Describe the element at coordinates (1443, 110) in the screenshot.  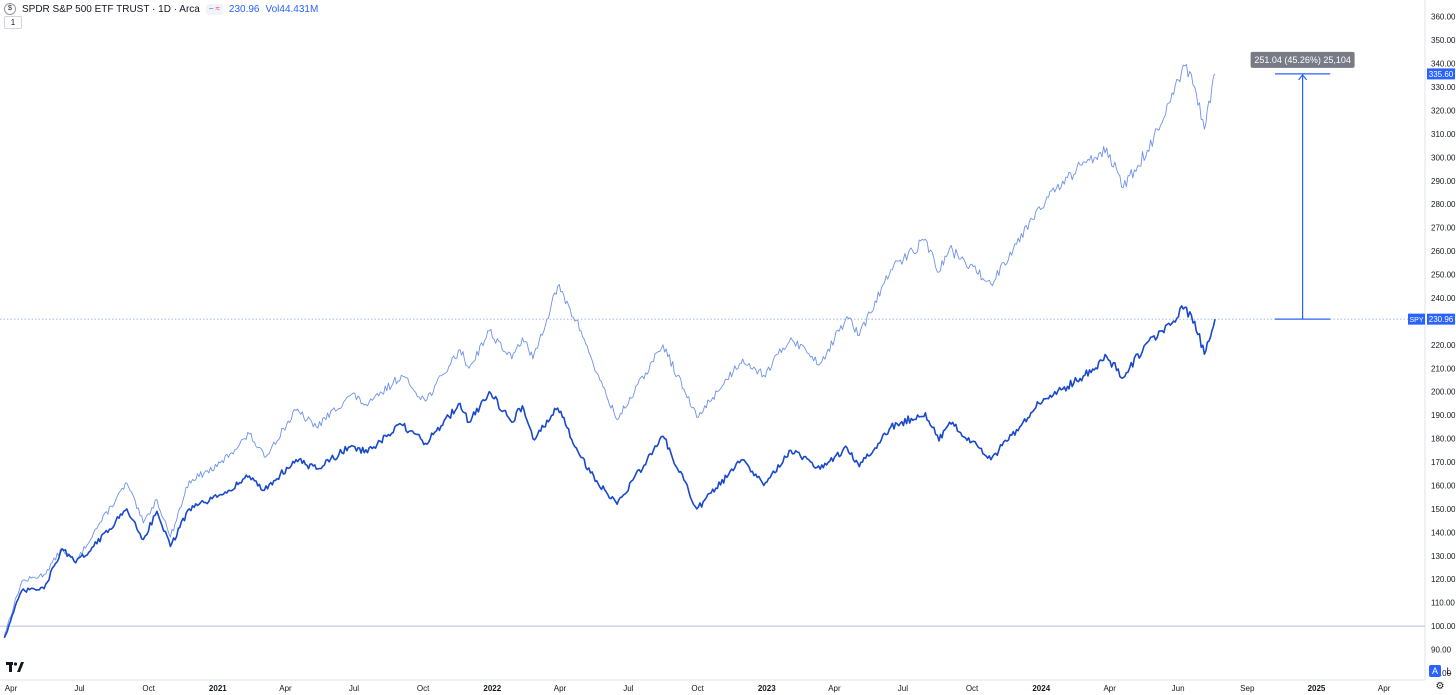
I see `y-tick-label: 320.00` at that location.